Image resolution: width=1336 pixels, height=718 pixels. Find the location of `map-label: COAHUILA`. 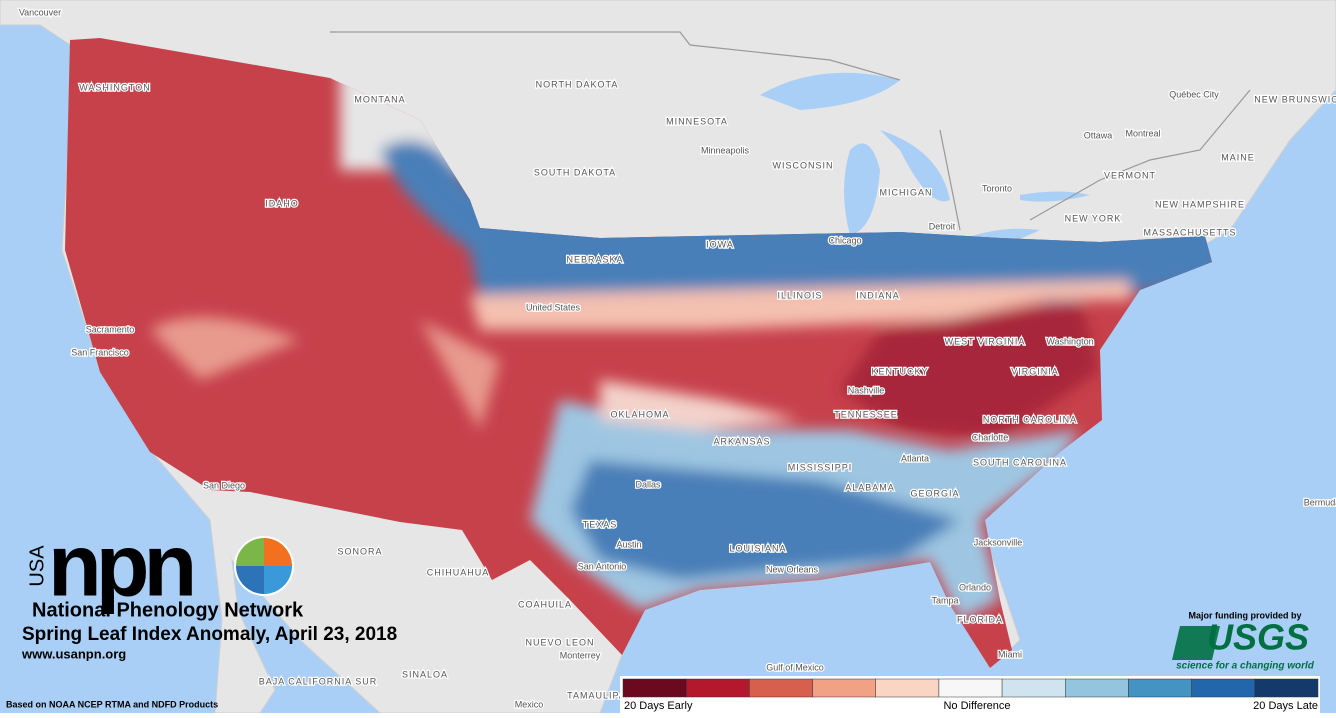

map-label: COAHUILA is located at coordinates (545, 604).